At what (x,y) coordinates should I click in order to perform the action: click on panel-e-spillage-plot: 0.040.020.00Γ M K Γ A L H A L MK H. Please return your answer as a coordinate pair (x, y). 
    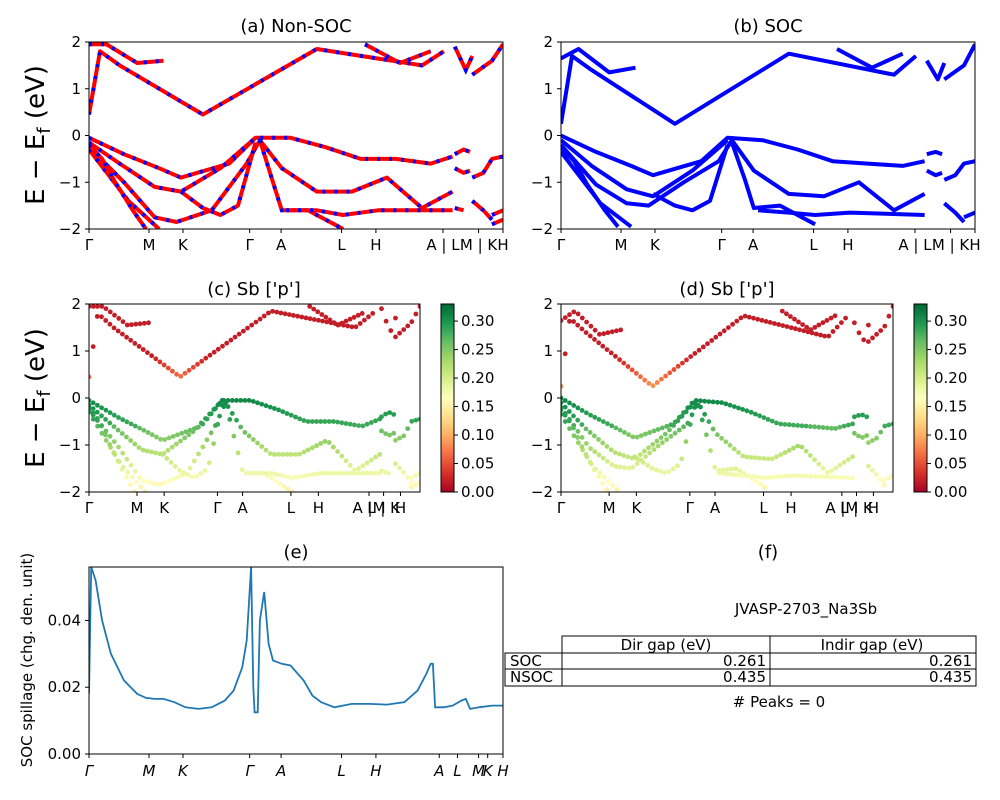
    Looking at the image, I should click on (278, 673).